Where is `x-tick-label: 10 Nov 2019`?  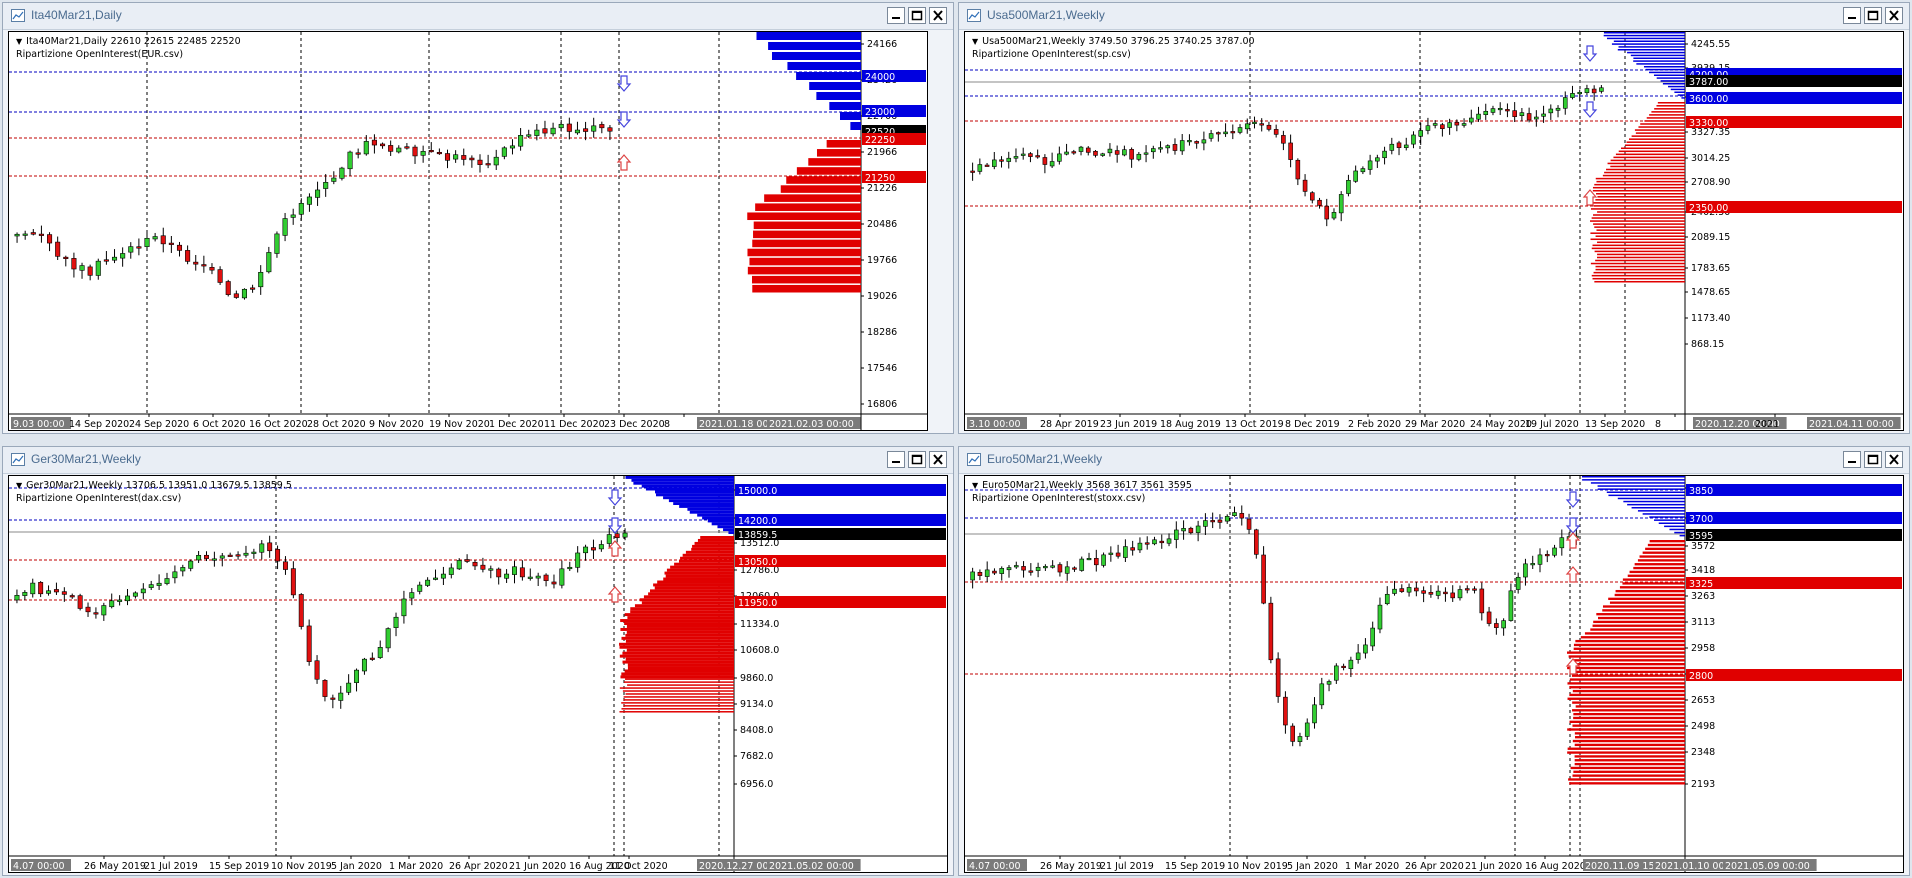 x-tick-label: 10 Nov 2019 is located at coordinates (301, 866).